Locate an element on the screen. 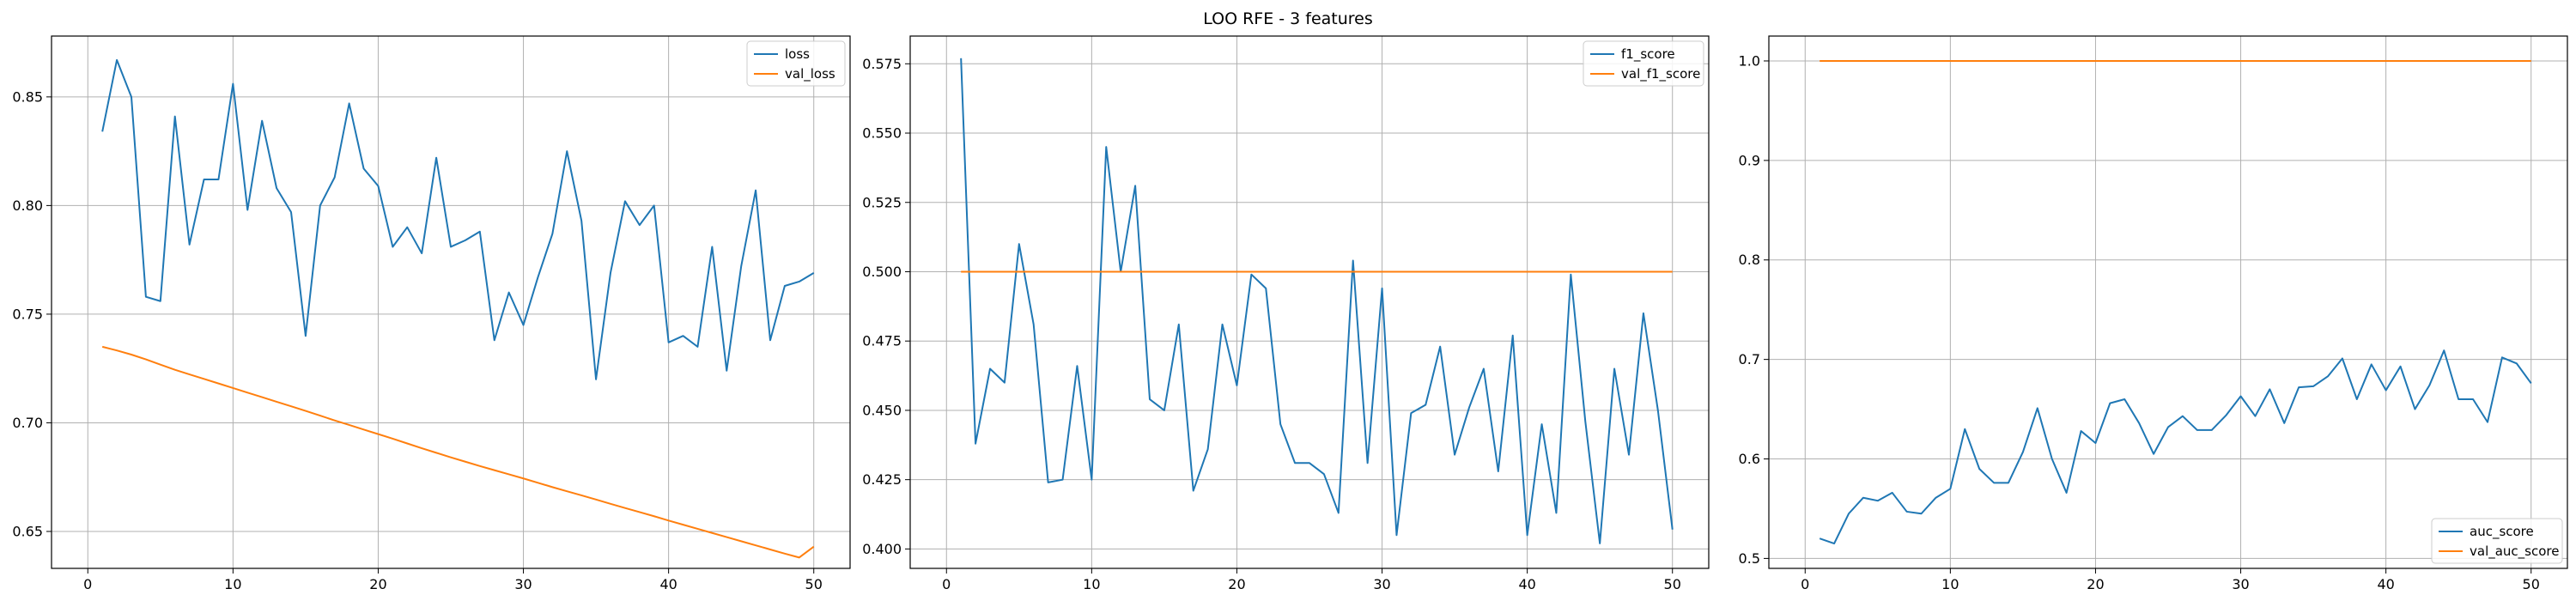 The height and width of the screenshot is (601, 2576). y-tick-label: 0.550 is located at coordinates (882, 133).